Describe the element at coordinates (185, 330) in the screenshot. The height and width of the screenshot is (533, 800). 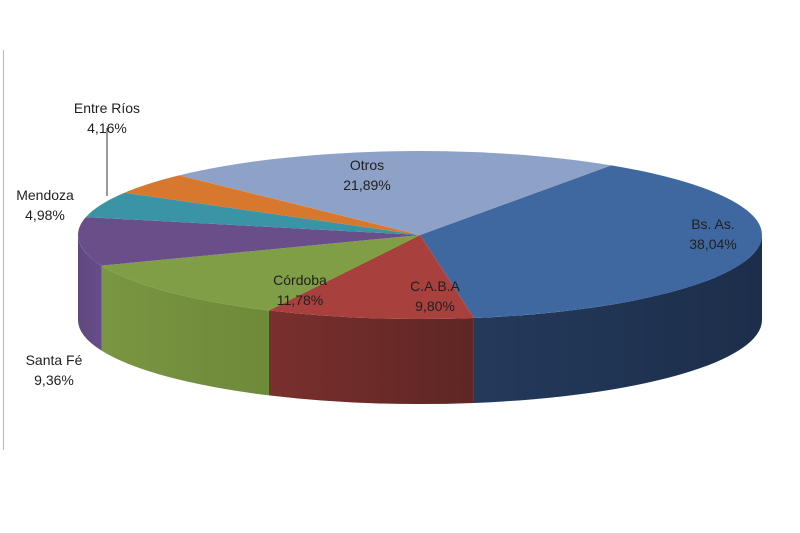
I see `slice-side-c-rdoba` at that location.